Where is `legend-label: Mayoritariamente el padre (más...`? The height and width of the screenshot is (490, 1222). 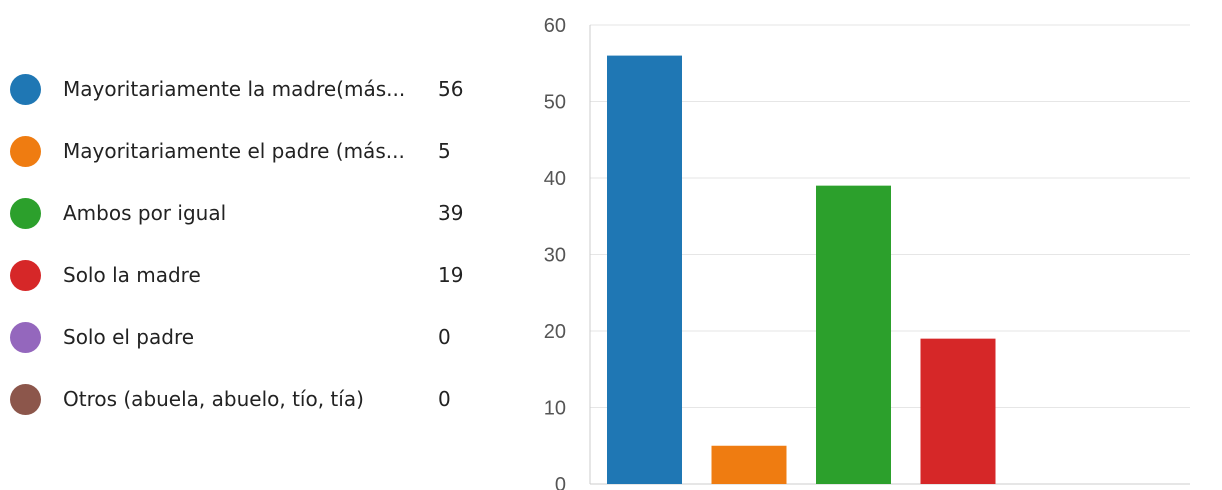 legend-label: Mayoritariamente el padre (más... is located at coordinates (234, 151).